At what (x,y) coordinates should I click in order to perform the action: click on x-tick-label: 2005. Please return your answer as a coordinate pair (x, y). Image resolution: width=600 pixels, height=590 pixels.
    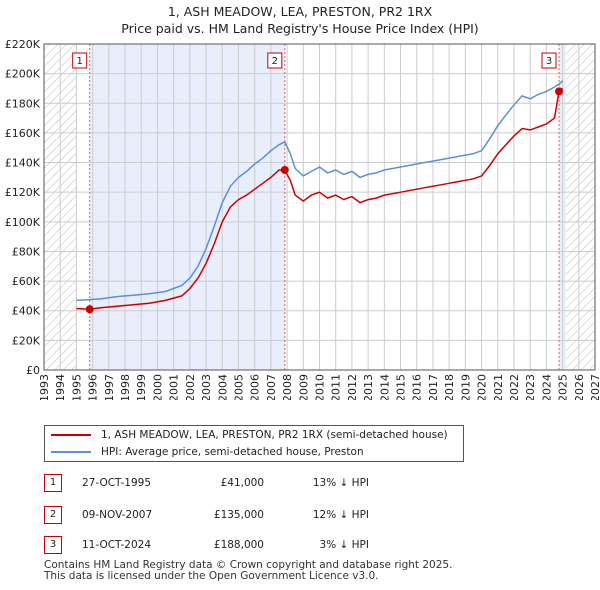
    Looking at the image, I should click on (238, 387).